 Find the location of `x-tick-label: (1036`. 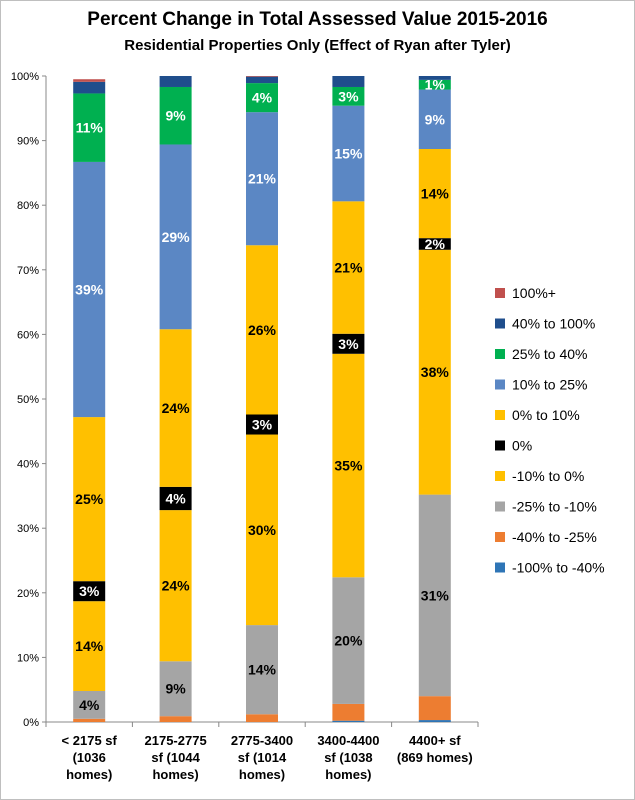

x-tick-label: (1036 is located at coordinates (89, 757).